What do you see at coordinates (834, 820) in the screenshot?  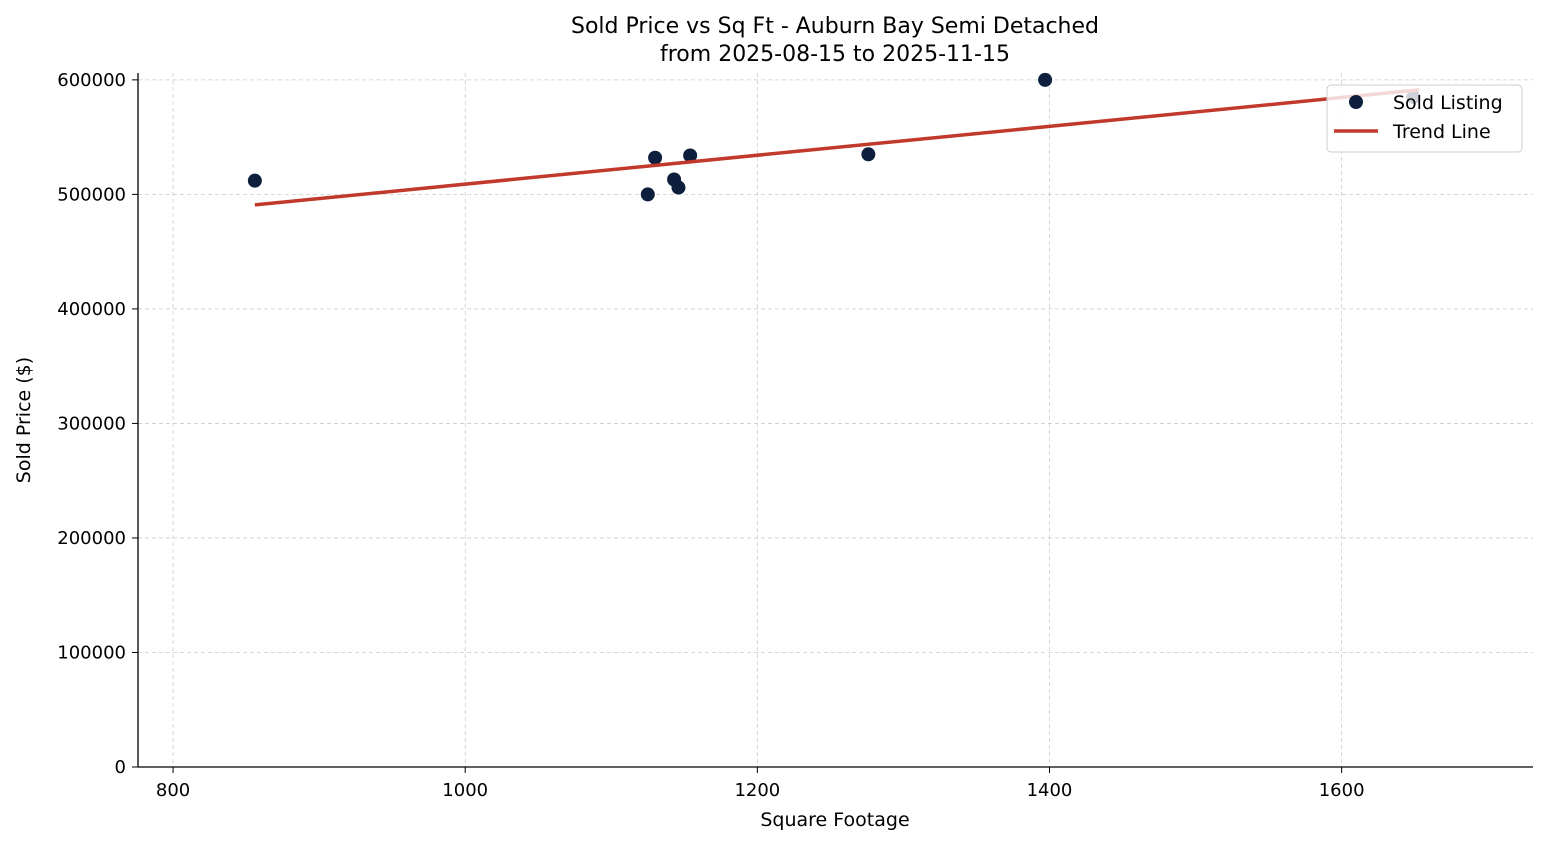 I see `x-axis-label: Square Footage` at bounding box center [834, 820].